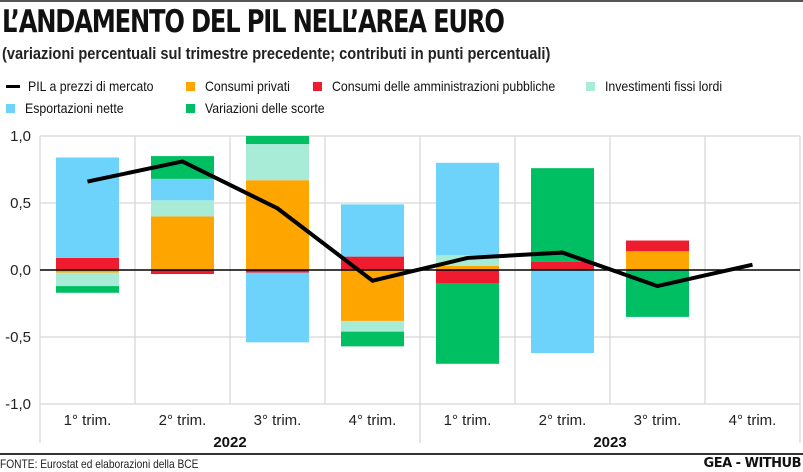 This screenshot has width=803, height=472. Describe the element at coordinates (444, 86) in the screenshot. I see `legend-label: Consumi delle amministrazioni pubbliche` at that location.